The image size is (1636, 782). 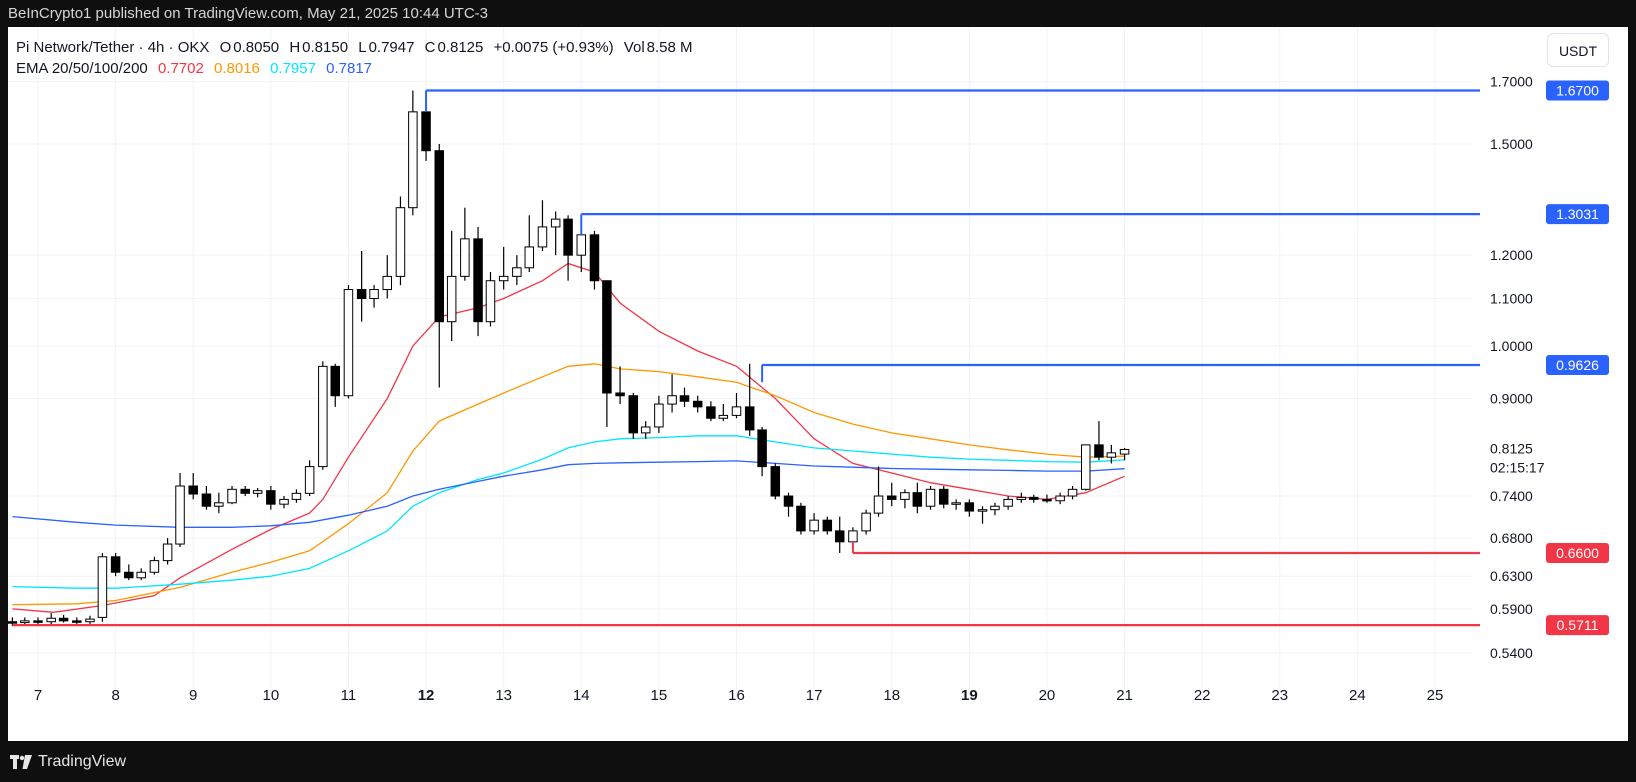 What do you see at coordinates (1511, 496) in the screenshot?
I see `price-axis-label: 0.7400` at bounding box center [1511, 496].